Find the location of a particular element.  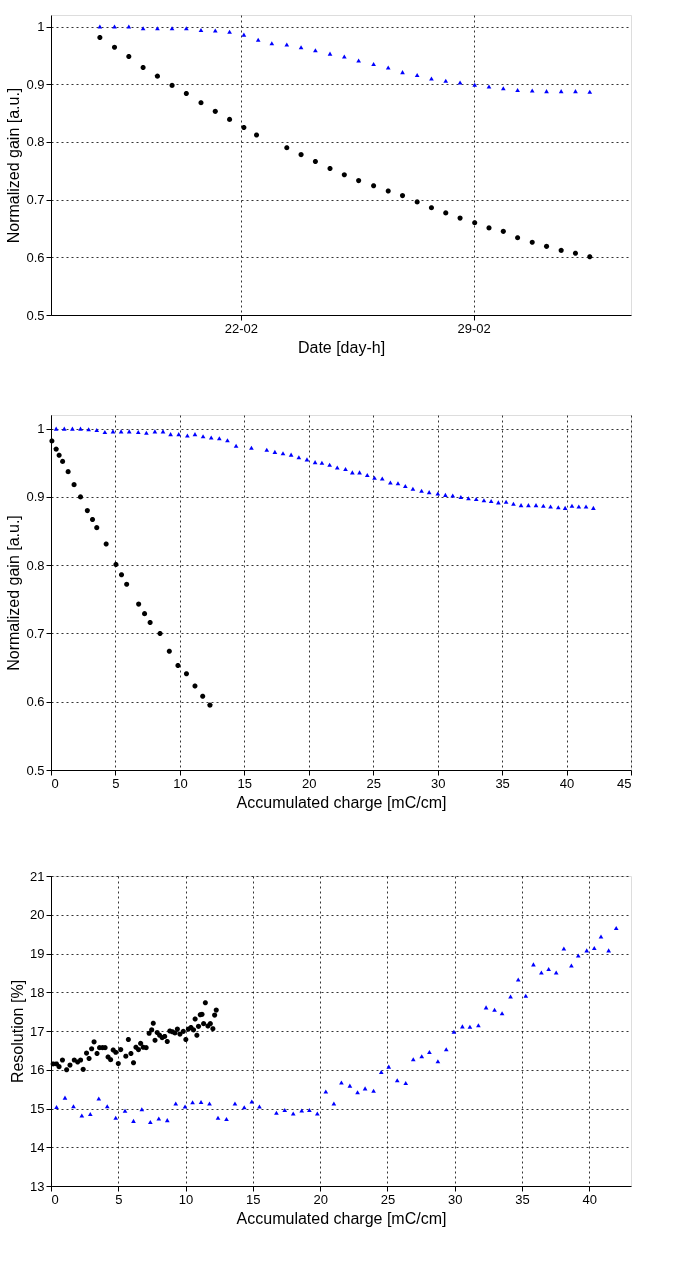

y-tick-label: 20 is located at coordinates (37, 915).